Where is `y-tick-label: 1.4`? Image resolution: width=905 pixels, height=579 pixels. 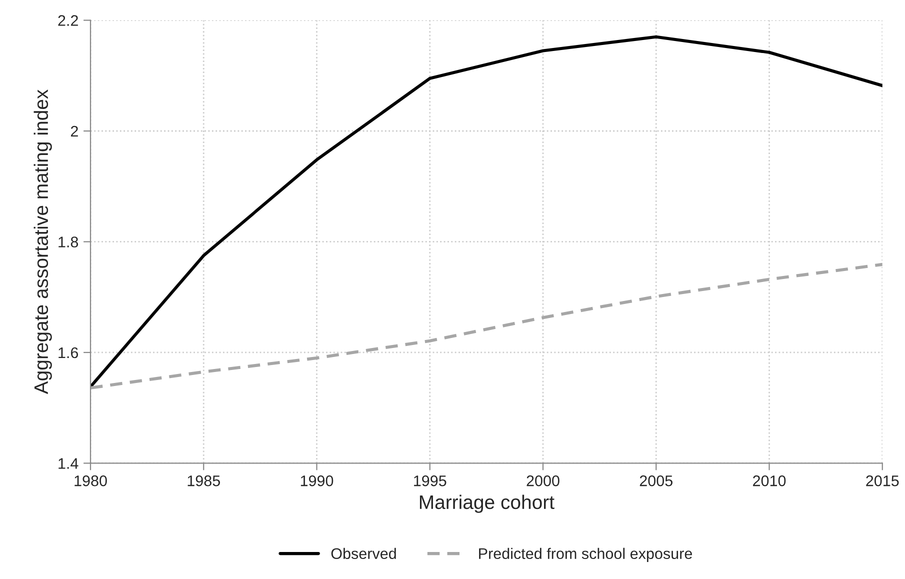 y-tick-label: 1.4 is located at coordinates (68, 463).